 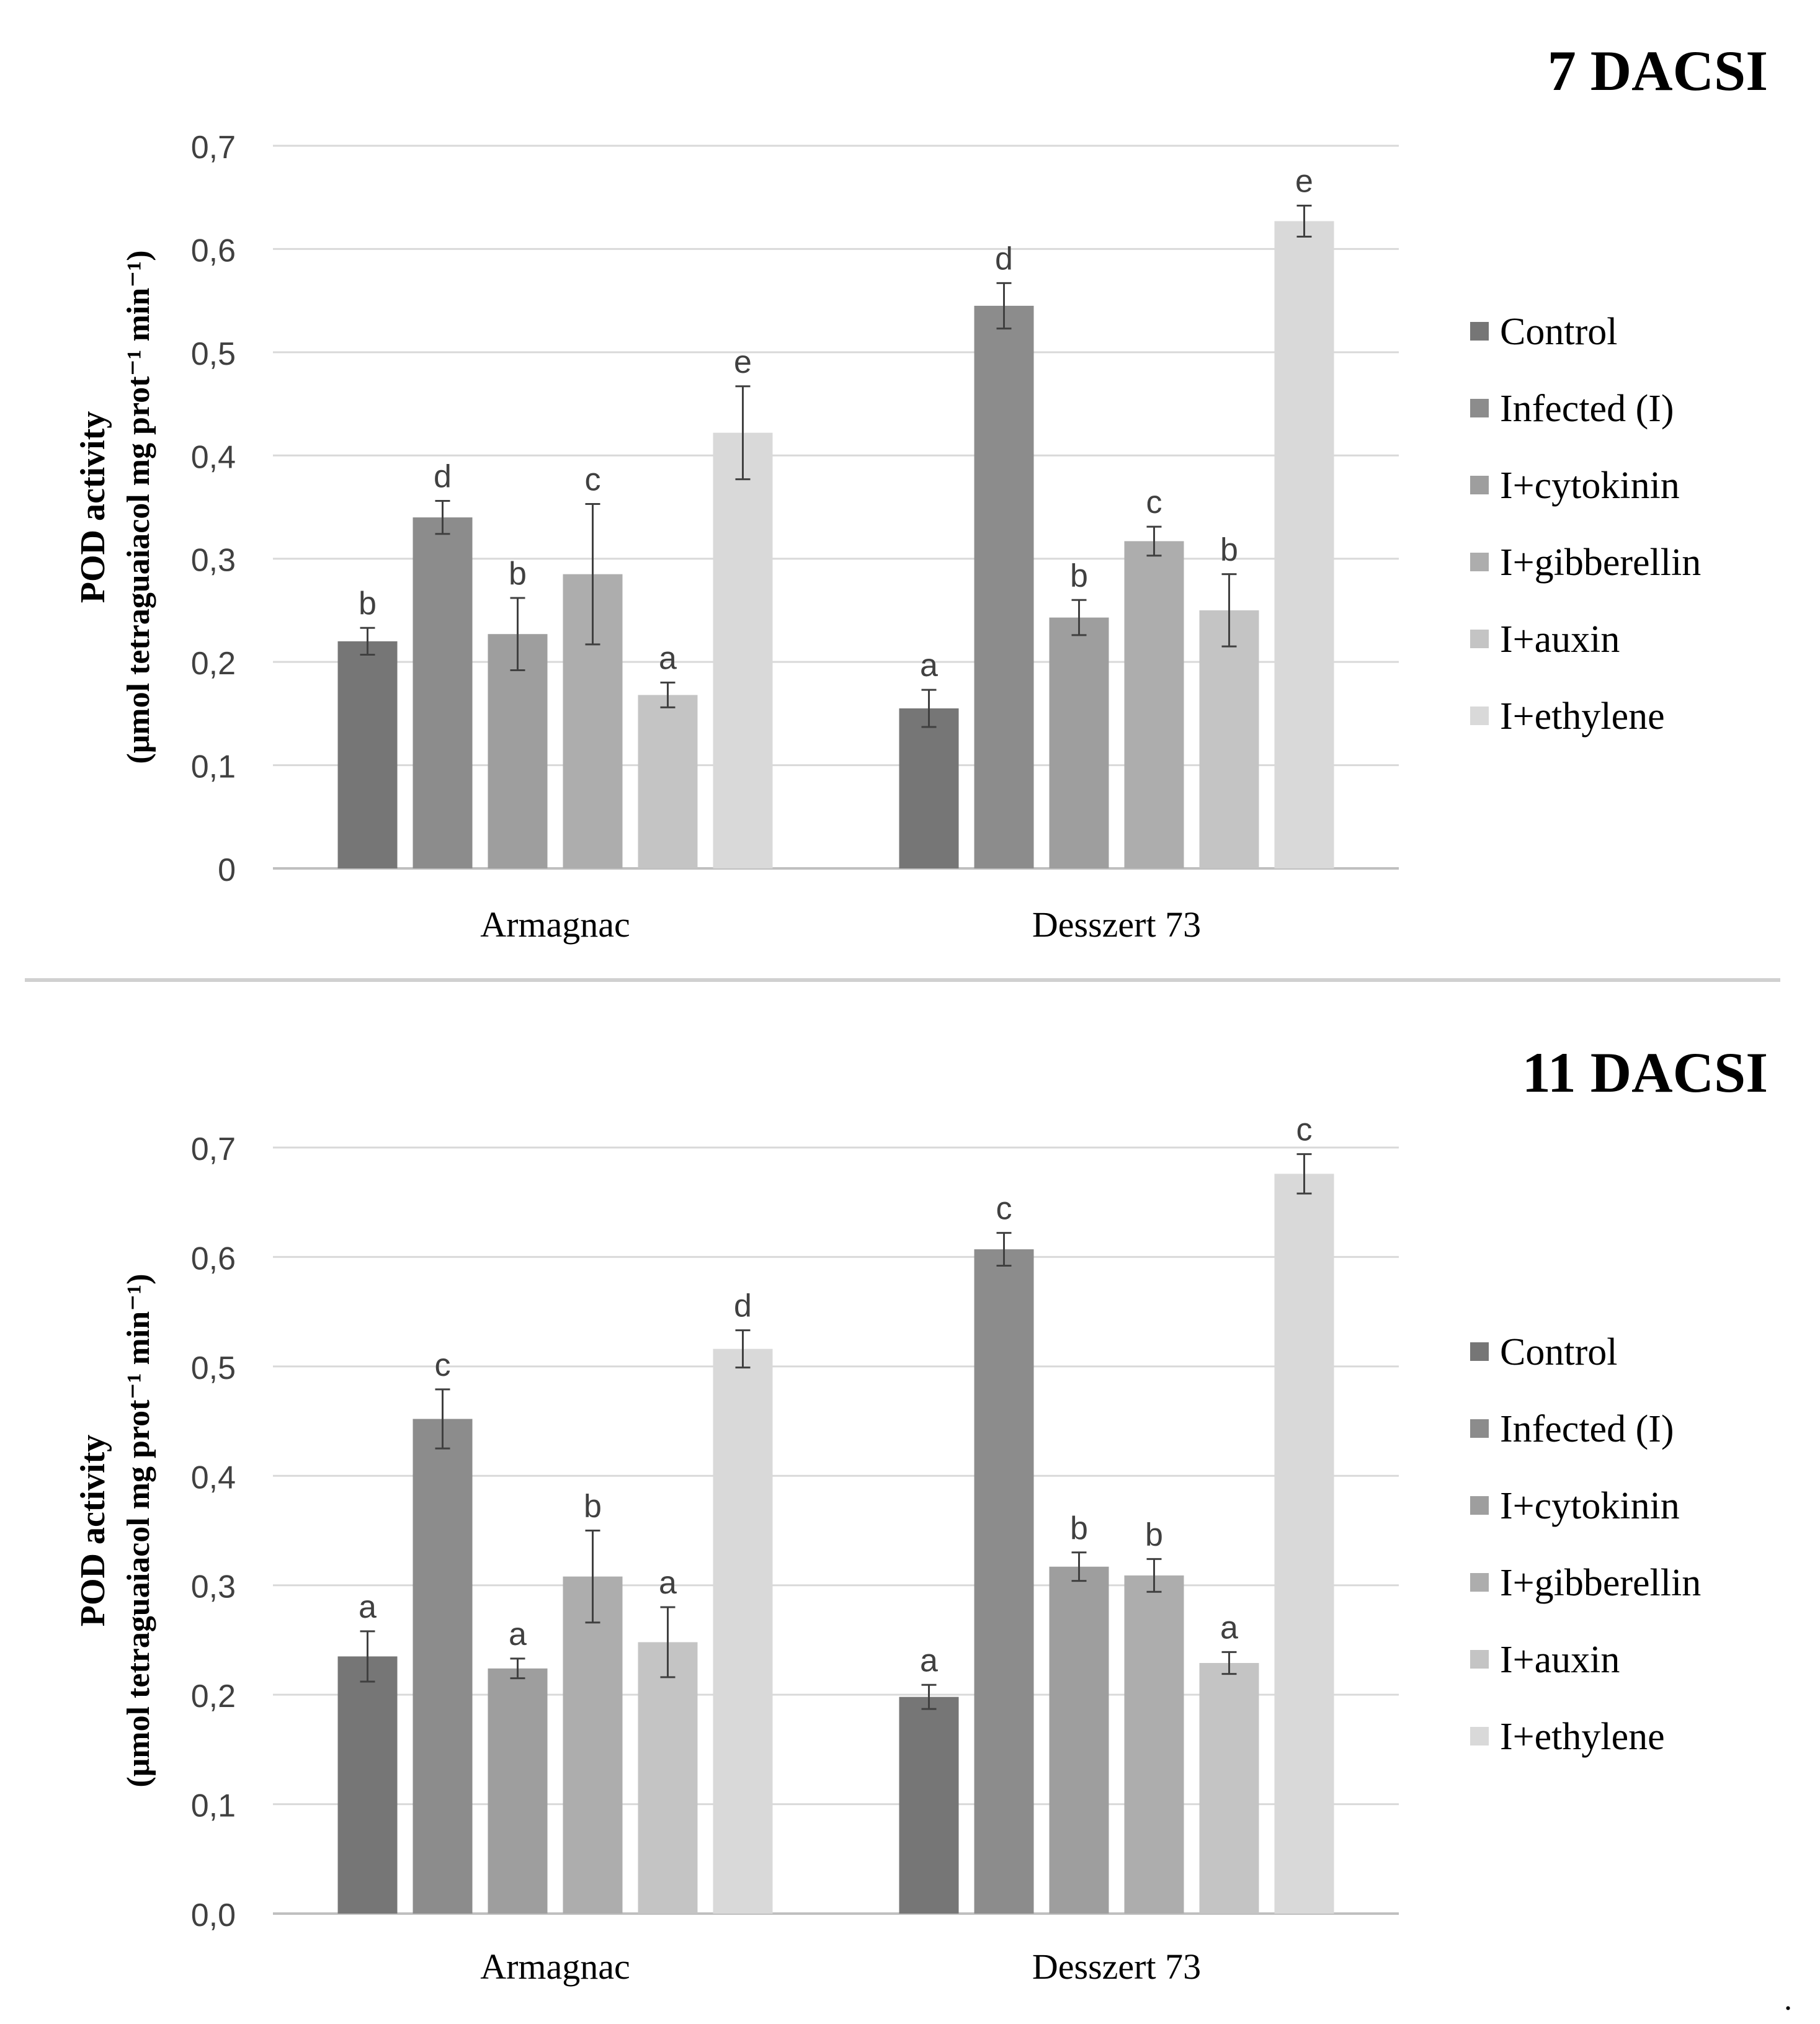 What do you see at coordinates (138, 1530) in the screenshot?
I see `y-axis-label-line2: (μmol tetraguaiacol mg prot⁻¹ min⁻¹)` at bounding box center [138, 1530].